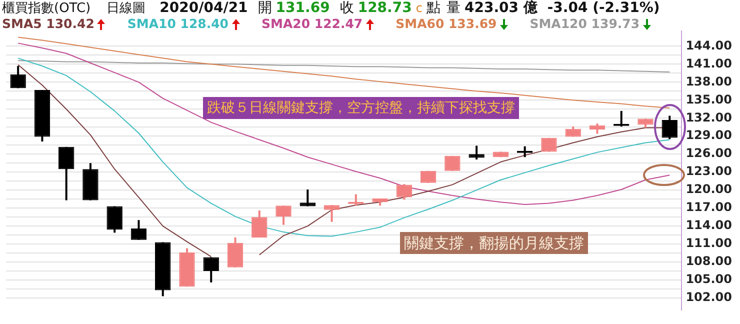 This screenshot has height=324, width=740. What do you see at coordinates (709, 207) in the screenshot?
I see `y-tick-label: 117.00` at bounding box center [709, 207].